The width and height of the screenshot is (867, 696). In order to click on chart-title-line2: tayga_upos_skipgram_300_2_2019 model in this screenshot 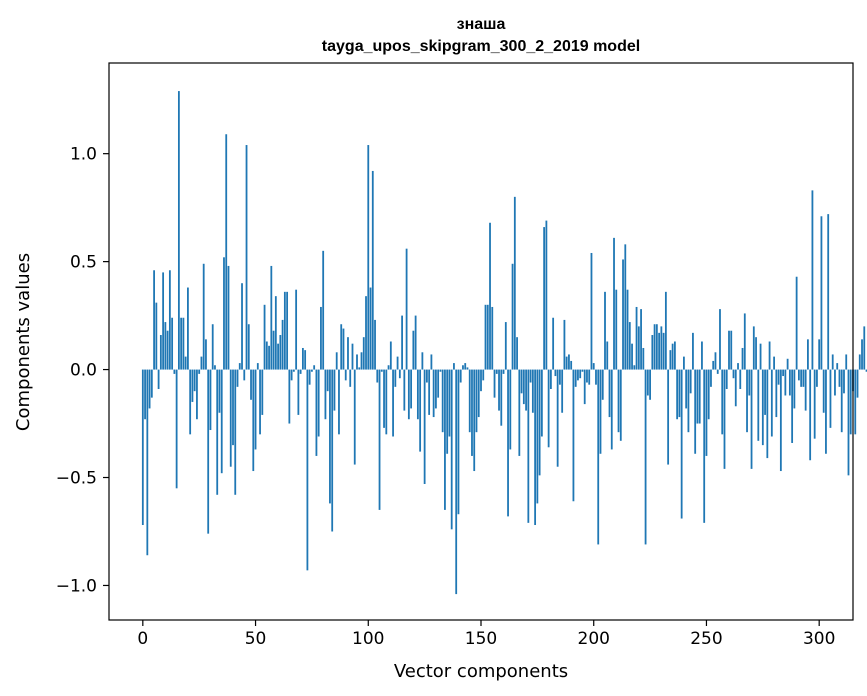, I will do `click(481, 46)`.